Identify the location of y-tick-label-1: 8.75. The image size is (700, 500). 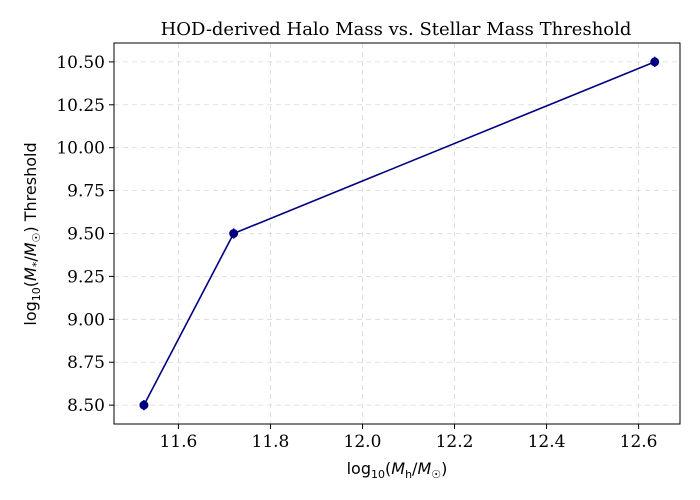
(86, 363).